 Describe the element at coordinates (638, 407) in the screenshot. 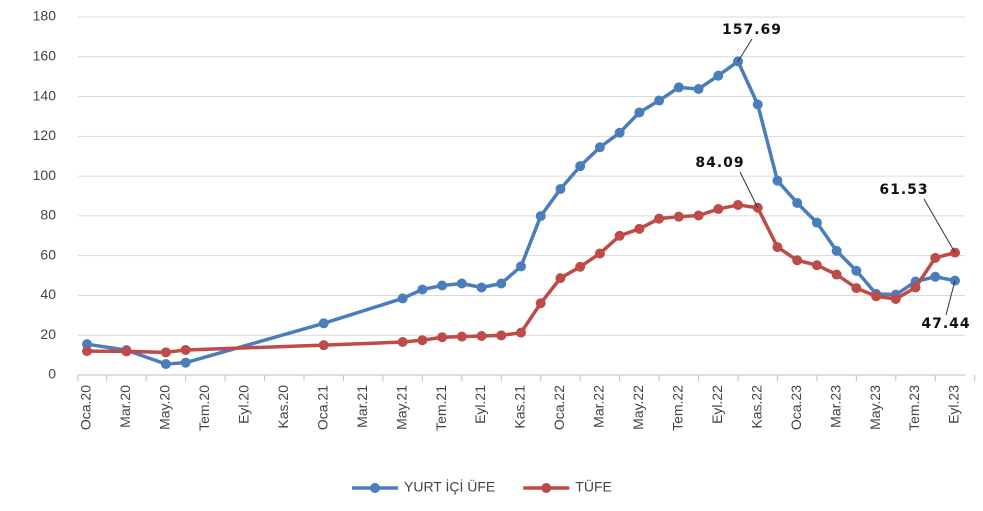

I see `x-tick-label: May.22` at that location.